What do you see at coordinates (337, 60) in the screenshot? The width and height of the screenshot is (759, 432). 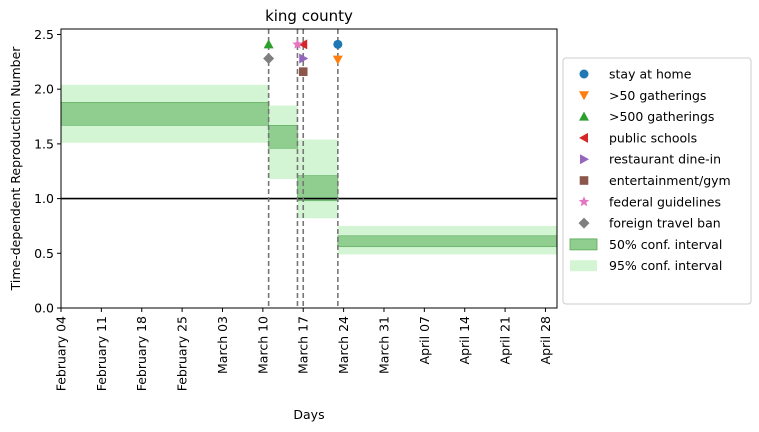 I see `event-marker-50-gatherings` at bounding box center [337, 60].